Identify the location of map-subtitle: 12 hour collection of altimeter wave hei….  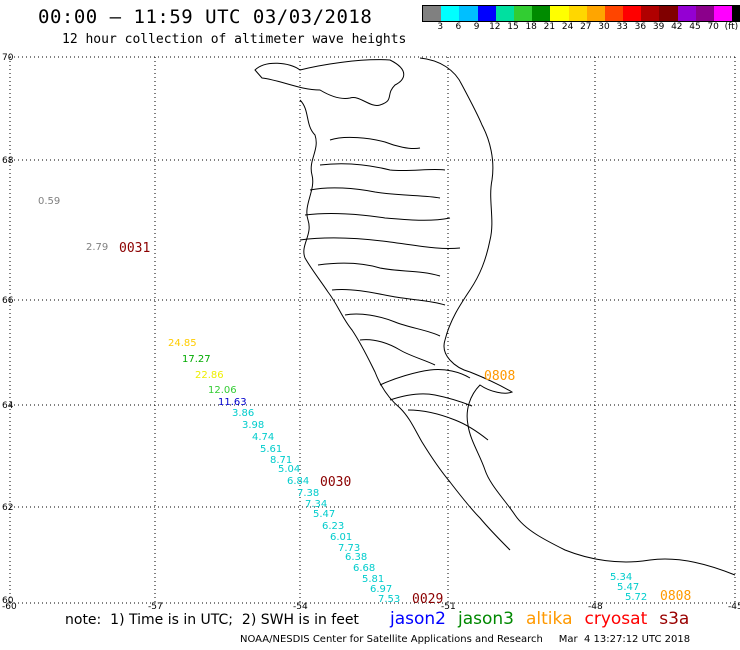
(234, 39).